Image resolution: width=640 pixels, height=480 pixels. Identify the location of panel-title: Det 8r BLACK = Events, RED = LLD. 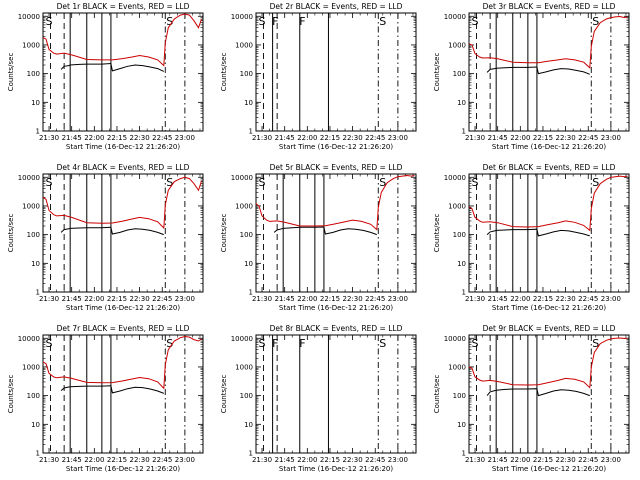
(336, 328).